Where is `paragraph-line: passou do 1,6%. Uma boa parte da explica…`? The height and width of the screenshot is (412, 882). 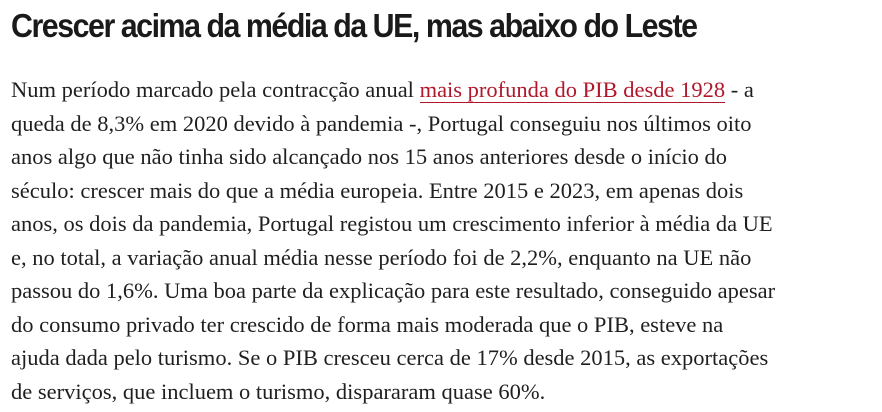
paragraph-line: passou do 1,6%. Uma boa parte da explica… is located at coordinates (393, 290).